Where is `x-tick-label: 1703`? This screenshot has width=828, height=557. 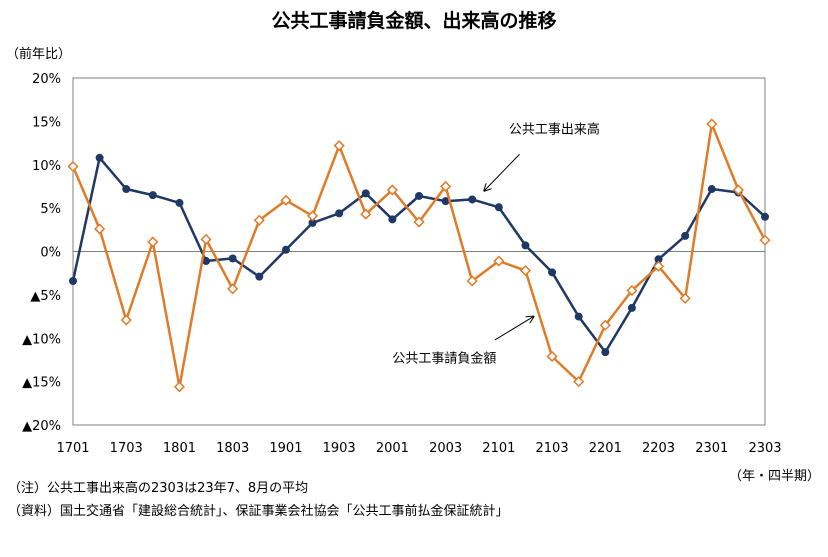
x-tick-label: 1703 is located at coordinates (126, 448).